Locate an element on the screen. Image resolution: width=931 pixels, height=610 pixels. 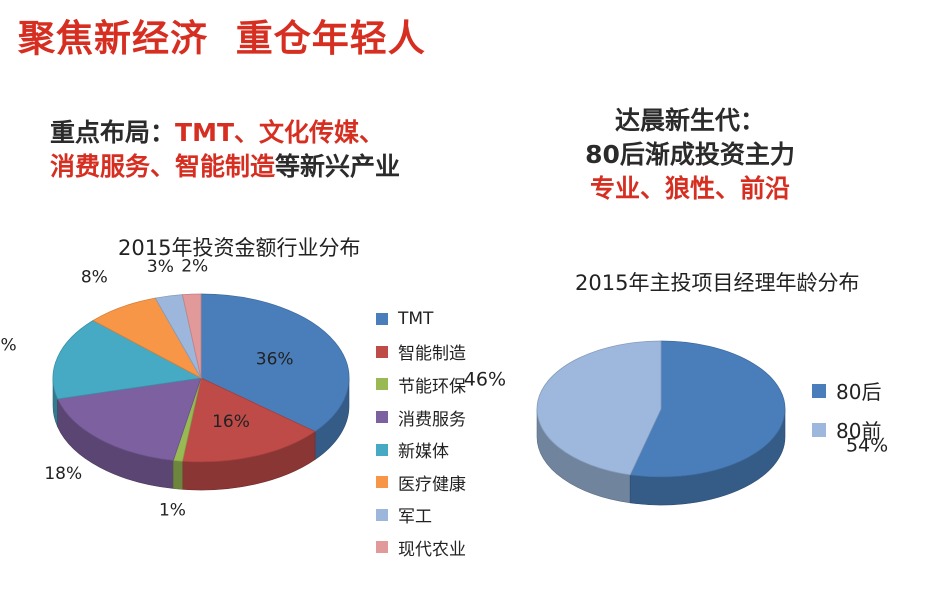
left-headline-highlight-1: TMT、文化传媒、 is located at coordinates (280, 132).